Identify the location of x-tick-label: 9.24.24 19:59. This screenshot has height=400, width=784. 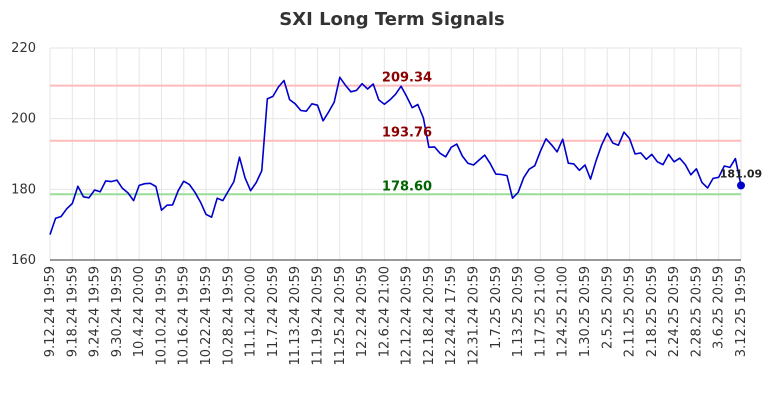
(95, 311).